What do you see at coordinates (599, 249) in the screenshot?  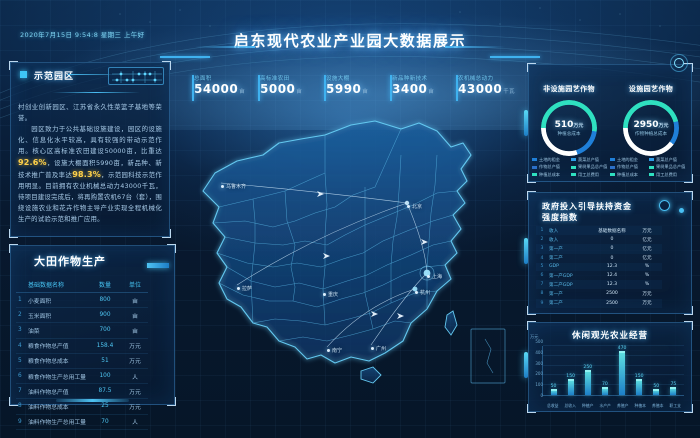 I see `table-row: 3 第一产 0 亿元` at bounding box center [599, 249].